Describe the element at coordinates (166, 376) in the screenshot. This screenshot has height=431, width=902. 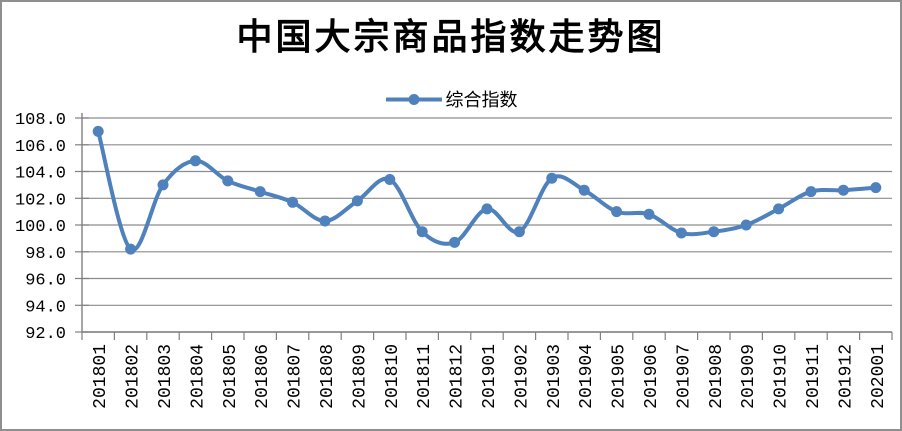
I see `x-axis-tick-label: 201803` at that location.